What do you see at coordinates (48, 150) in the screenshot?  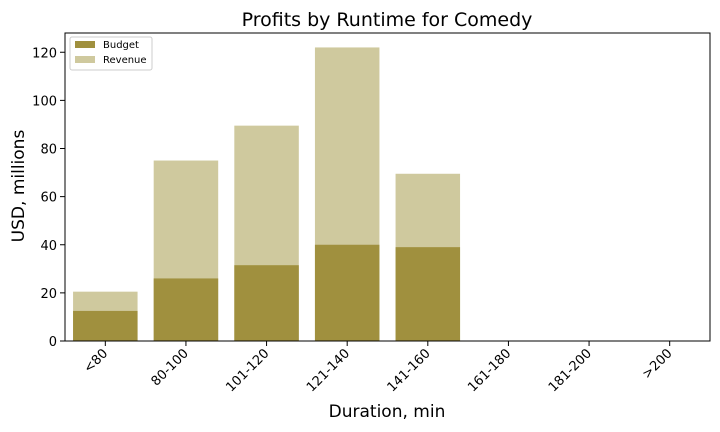 I see `y-tick-label-4: 80` at bounding box center [48, 150].